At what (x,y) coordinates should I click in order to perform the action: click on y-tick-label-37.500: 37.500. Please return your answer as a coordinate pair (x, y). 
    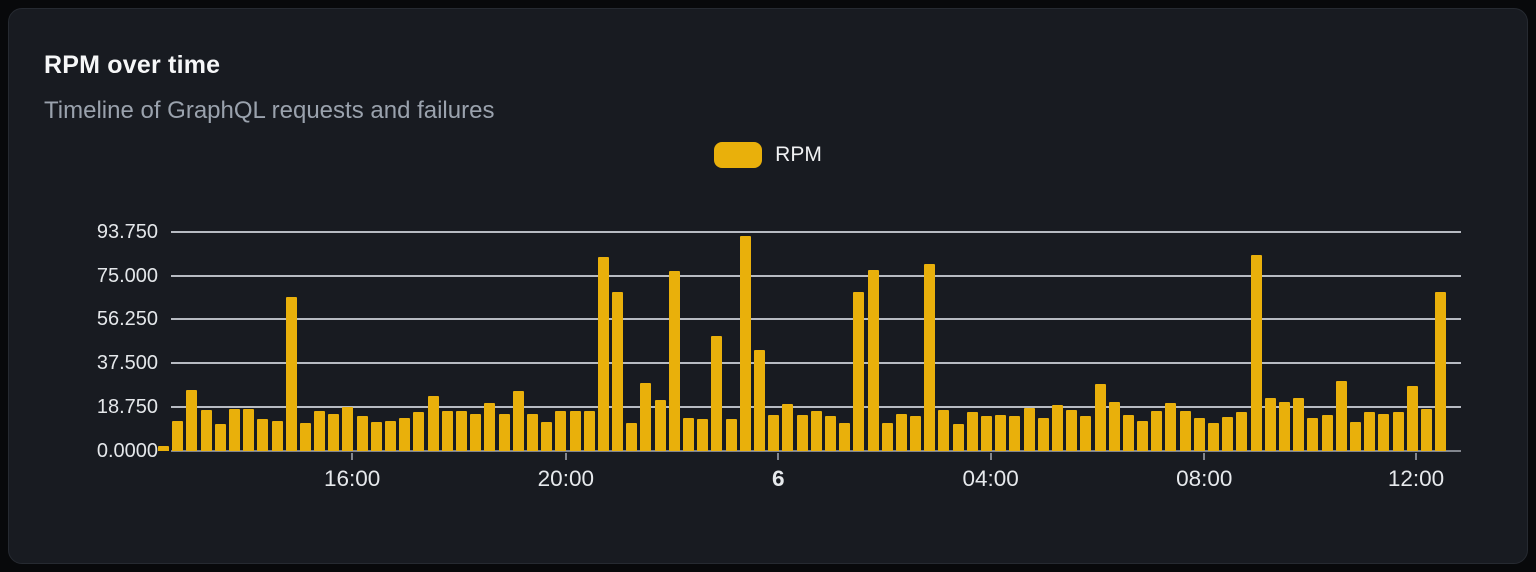
    Looking at the image, I should click on (127, 363).